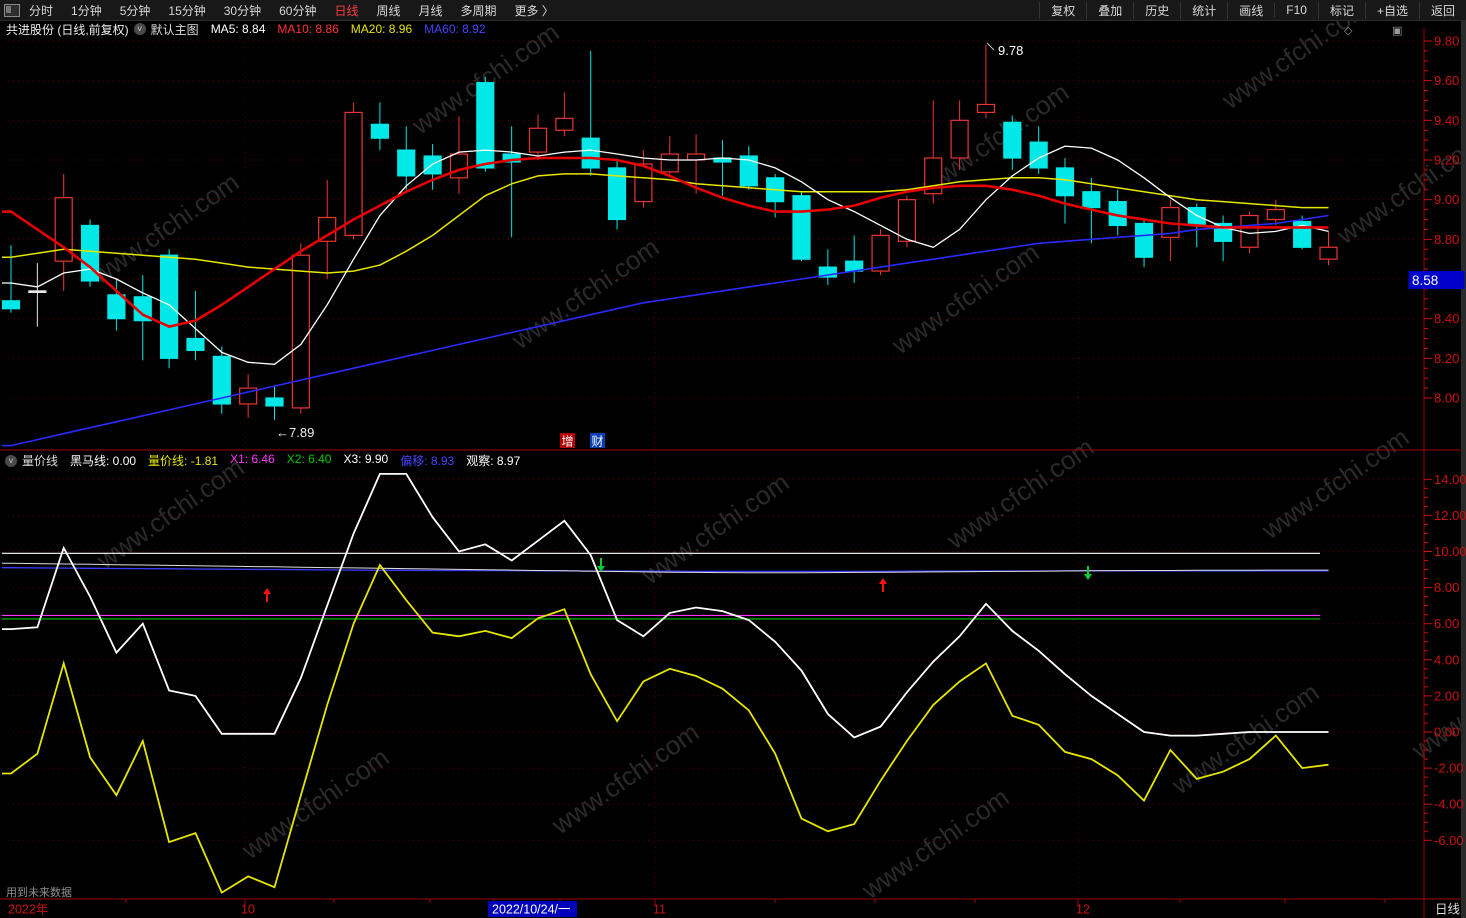  What do you see at coordinates (1446, 659) in the screenshot?
I see `indicator-axis-label: 4.00` at bounding box center [1446, 659].